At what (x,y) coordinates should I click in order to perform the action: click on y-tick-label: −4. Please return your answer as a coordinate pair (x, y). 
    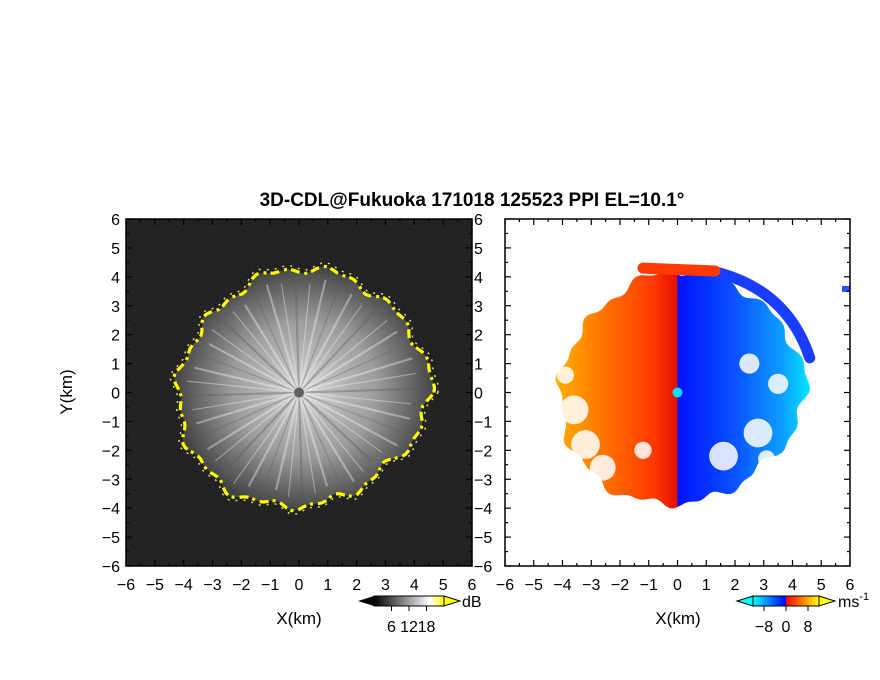
    Looking at the image, I should click on (111, 509).